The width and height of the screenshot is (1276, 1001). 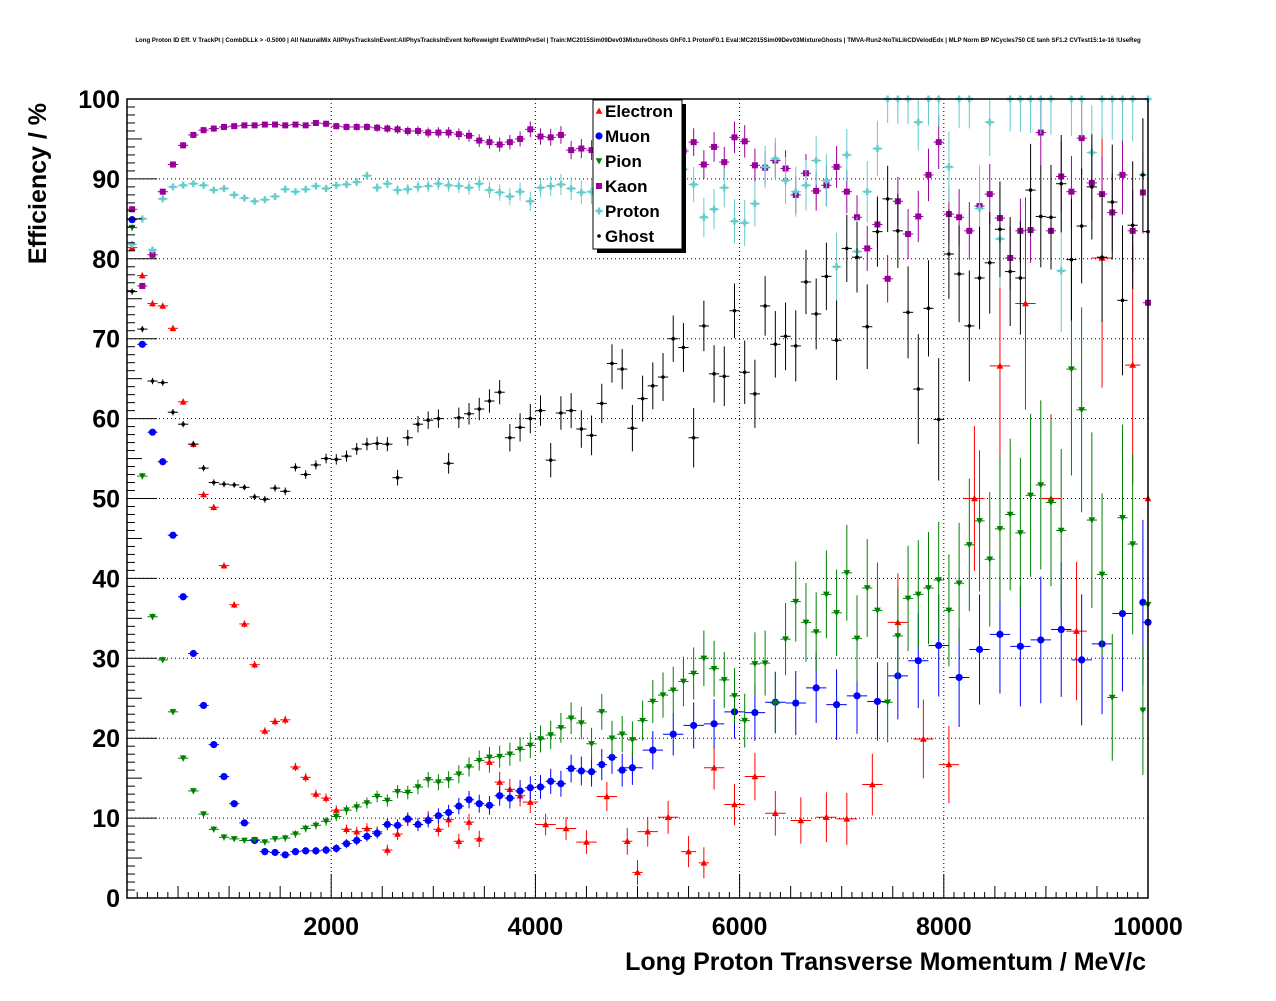 I want to click on legend: Electron Muon Pion Kaon Proton Ghost, so click(x=639, y=176).